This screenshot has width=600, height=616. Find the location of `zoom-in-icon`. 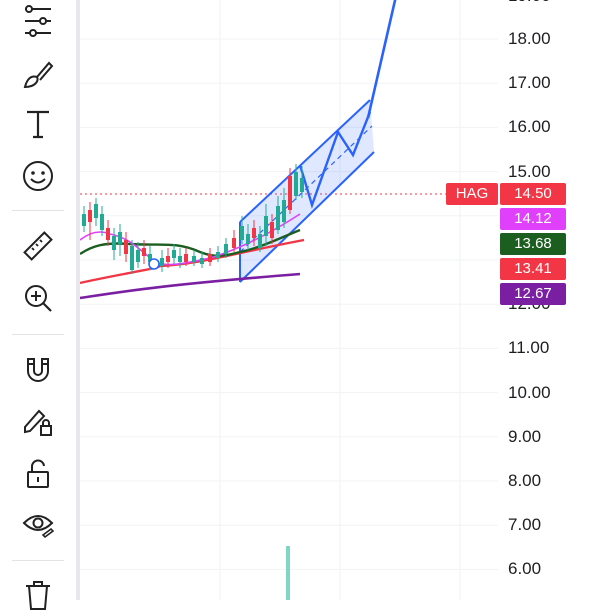

zoom-in-icon is located at coordinates (38, 298).